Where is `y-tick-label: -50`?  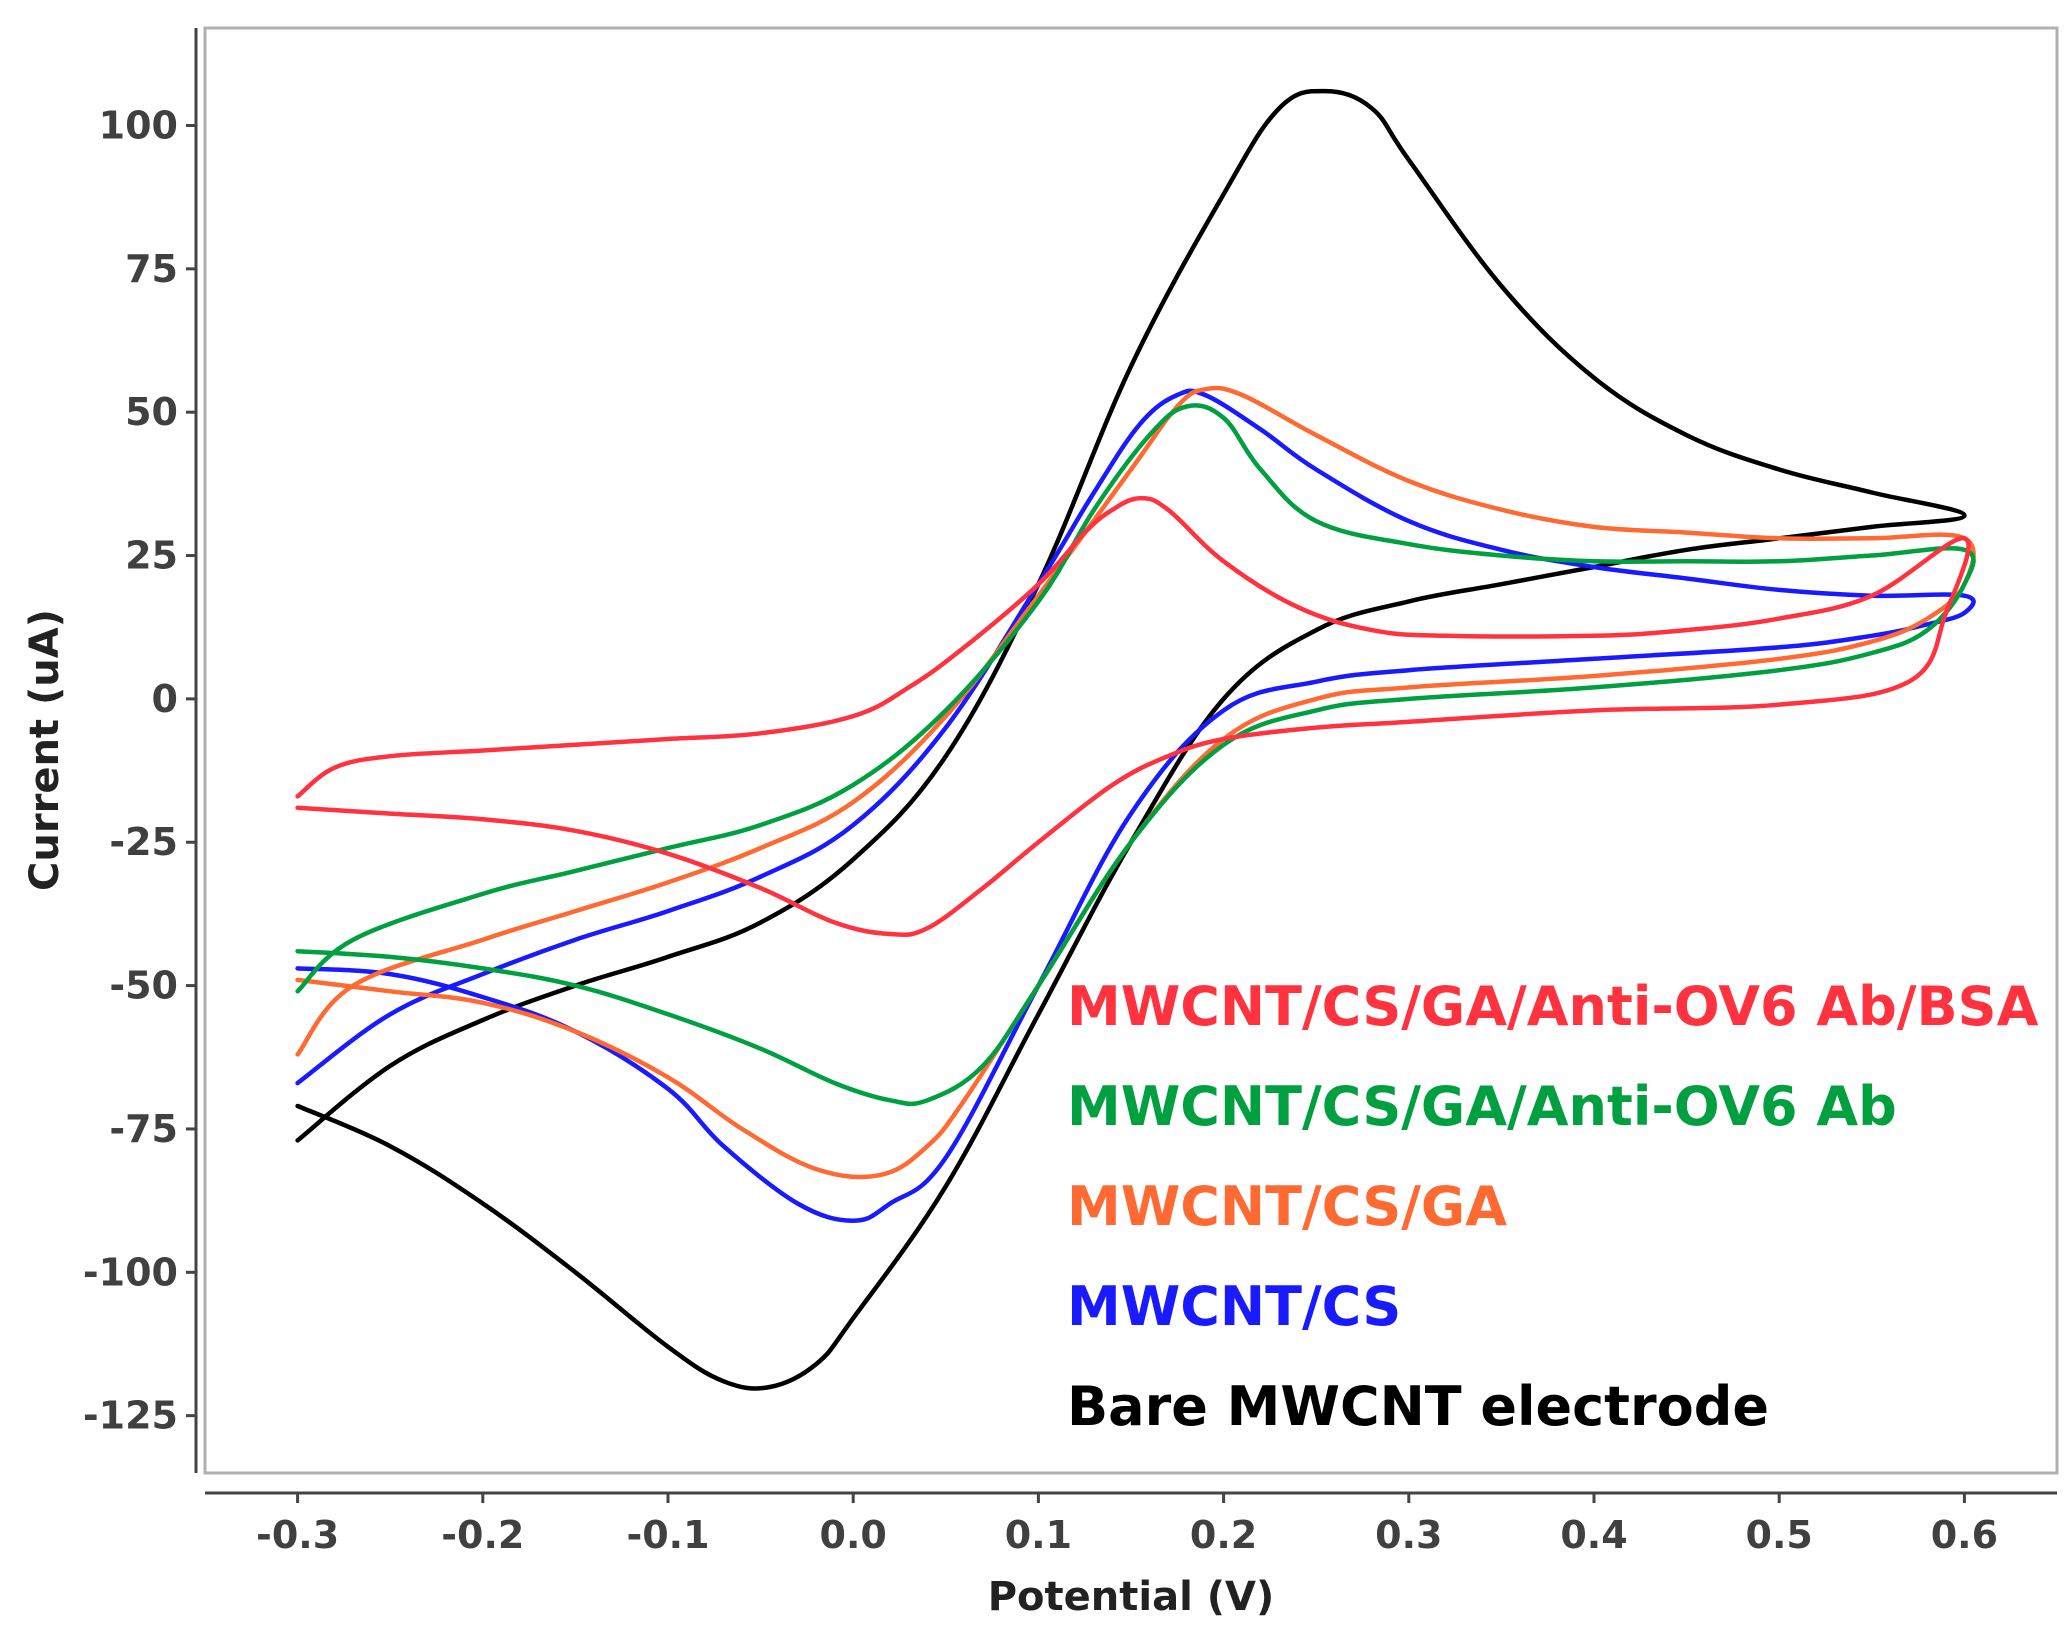
y-tick-label: -50 is located at coordinates (143, 986).